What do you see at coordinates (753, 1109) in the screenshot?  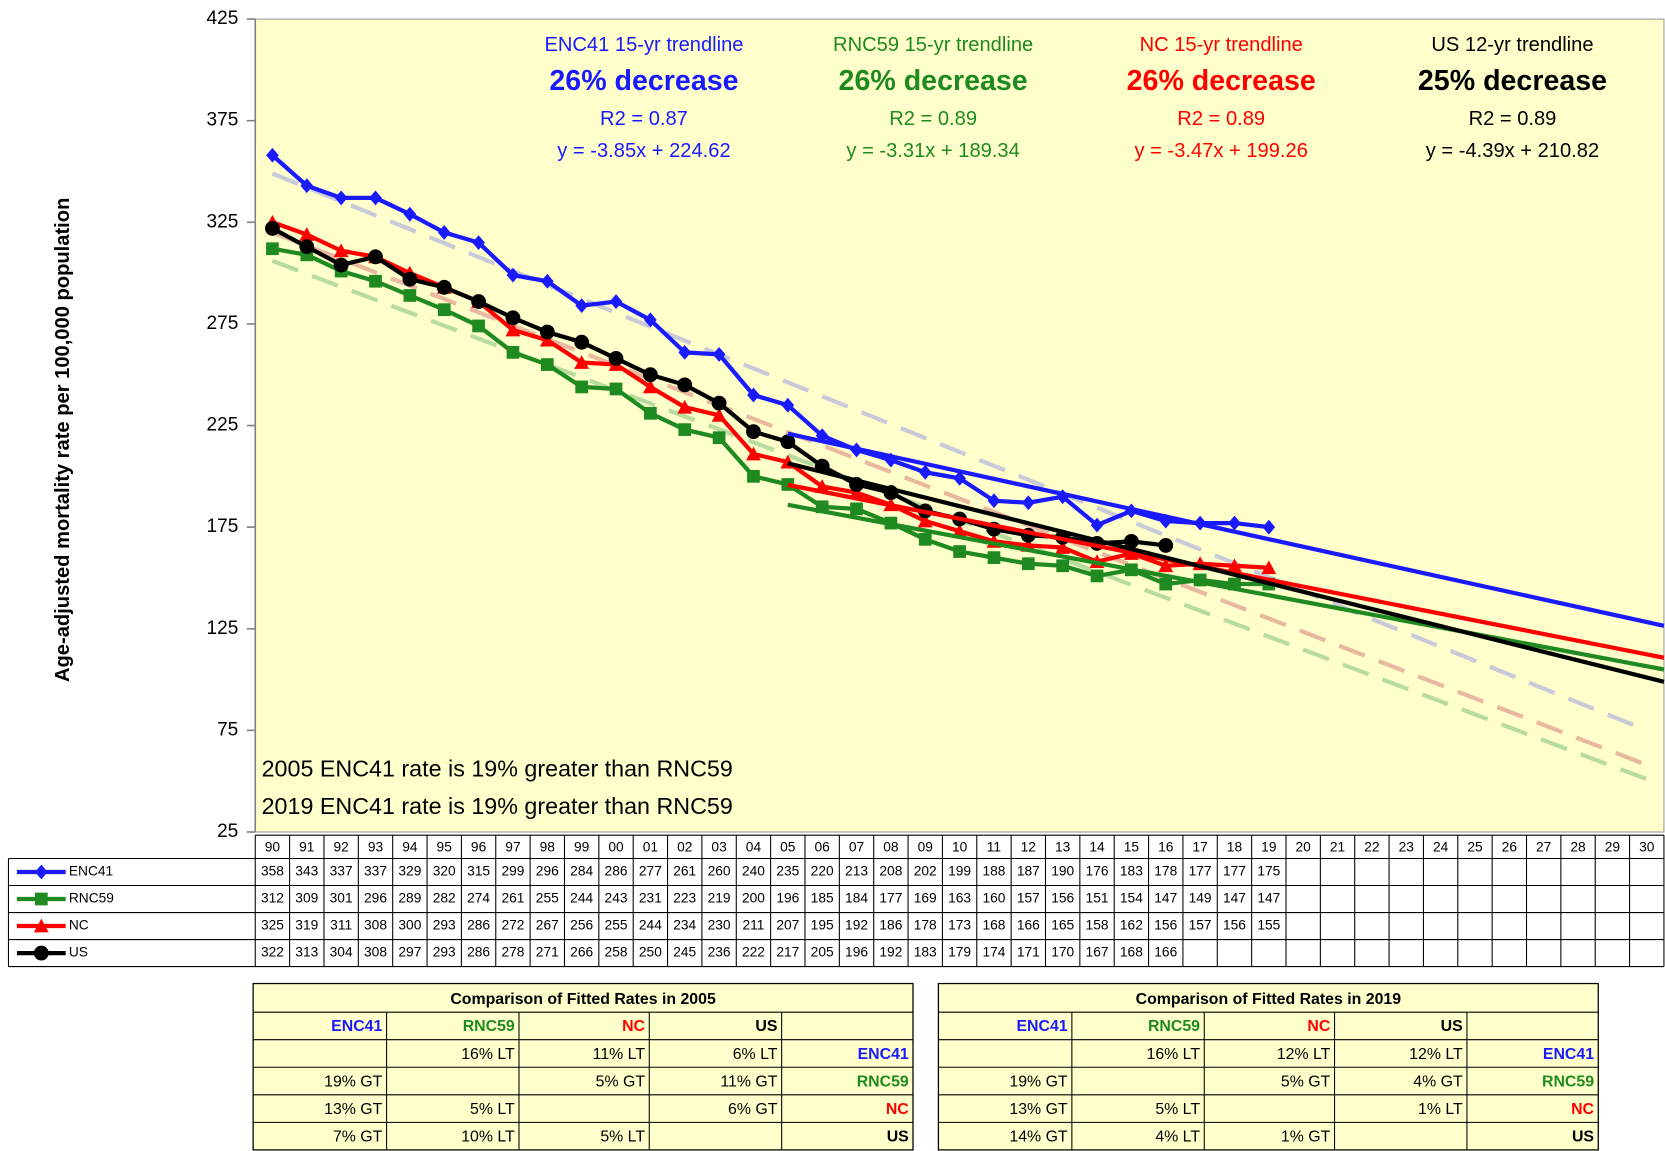 I see `table-cell: 6% GT` at bounding box center [753, 1109].